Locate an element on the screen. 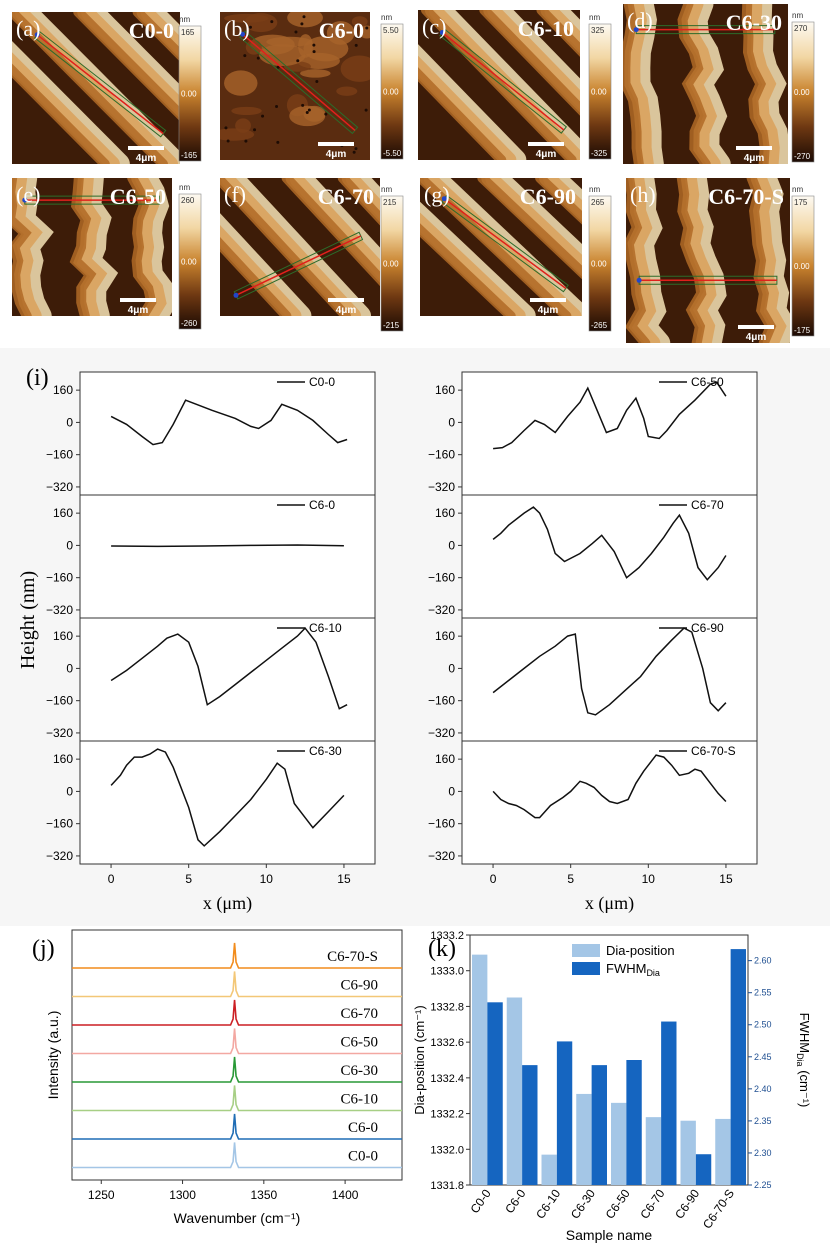 The height and width of the screenshot is (1260, 830). category-label: C6-70-S is located at coordinates (718, 1209).